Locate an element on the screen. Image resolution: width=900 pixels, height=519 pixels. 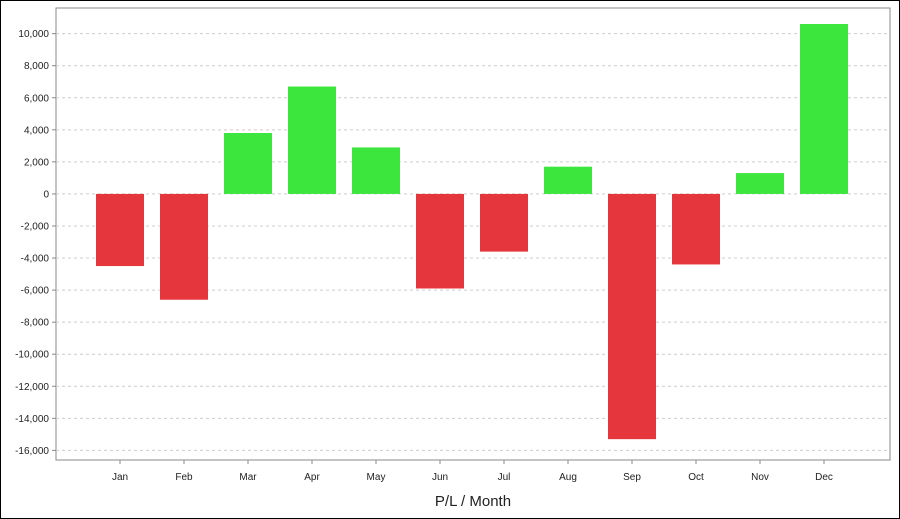
bar-jul is located at coordinates (504, 222).